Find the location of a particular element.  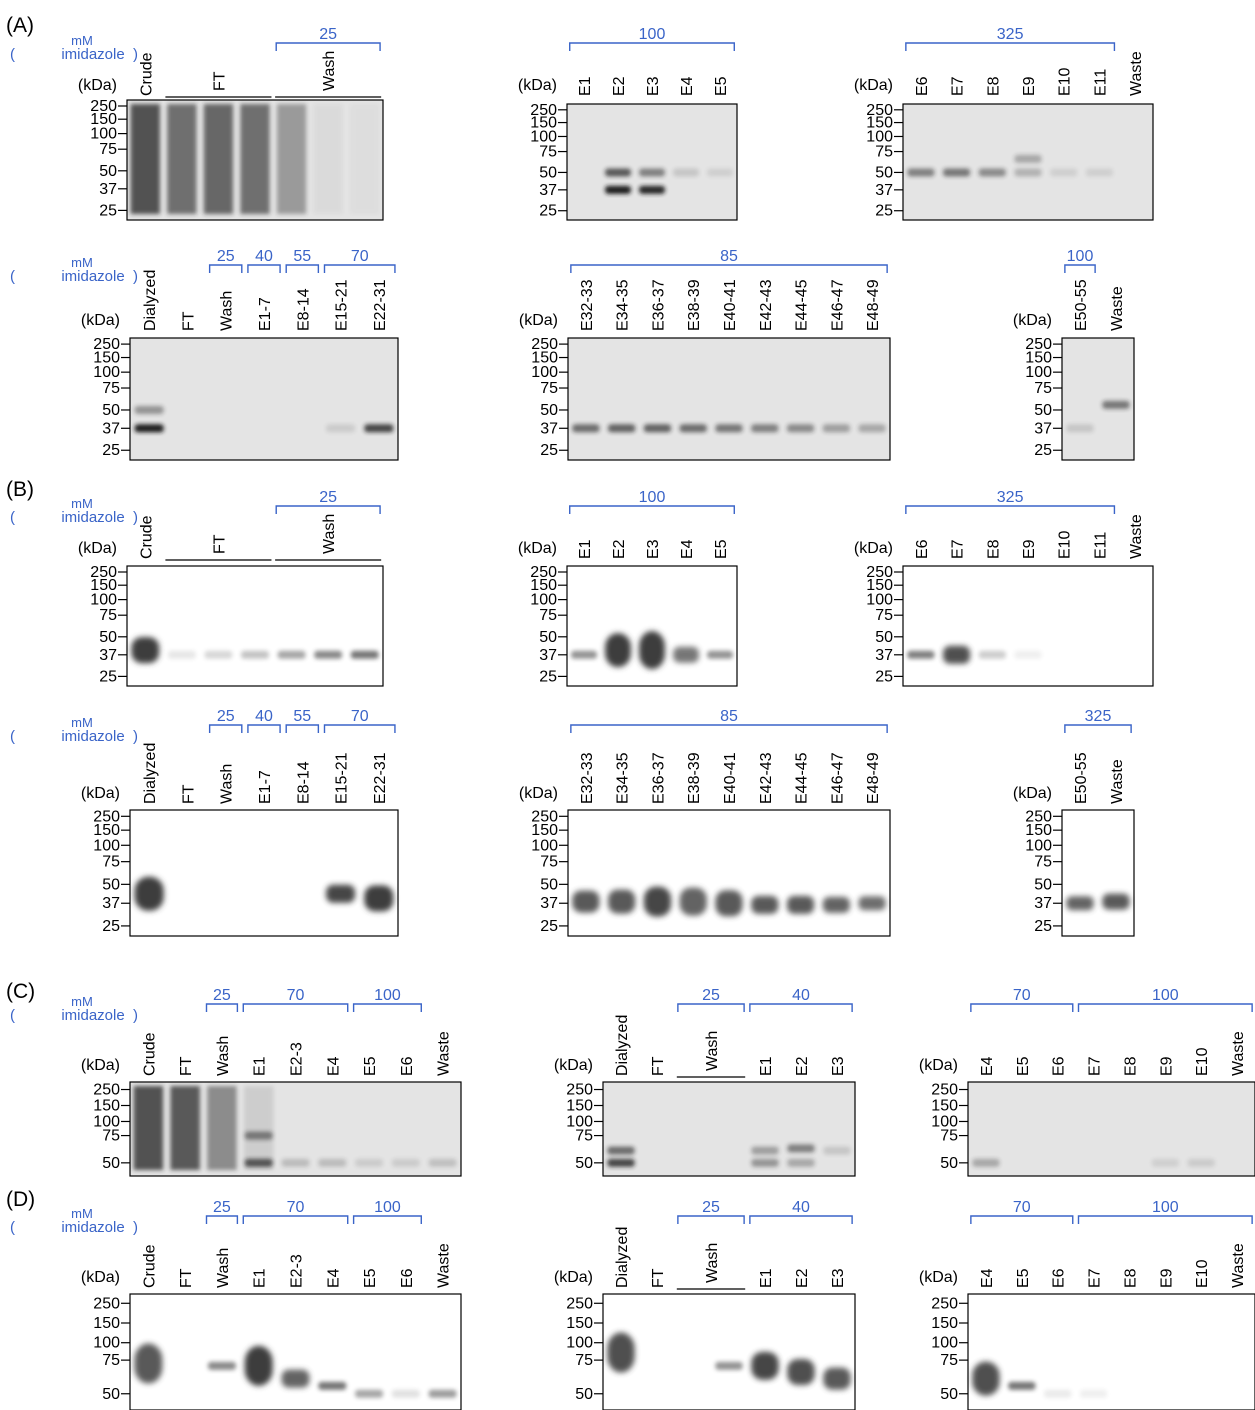

lane-label: Dialyzed is located at coordinates (150, 300).